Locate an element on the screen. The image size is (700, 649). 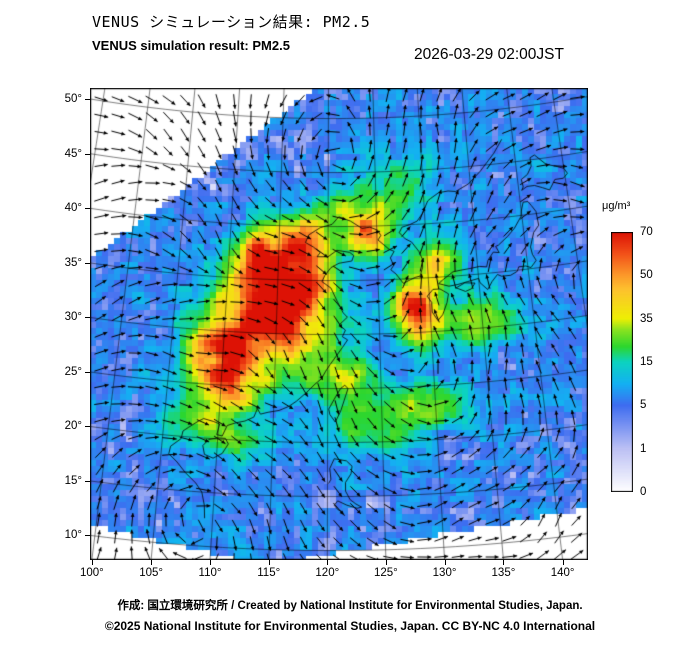
lon-tick-label: 110° is located at coordinates (210, 573).